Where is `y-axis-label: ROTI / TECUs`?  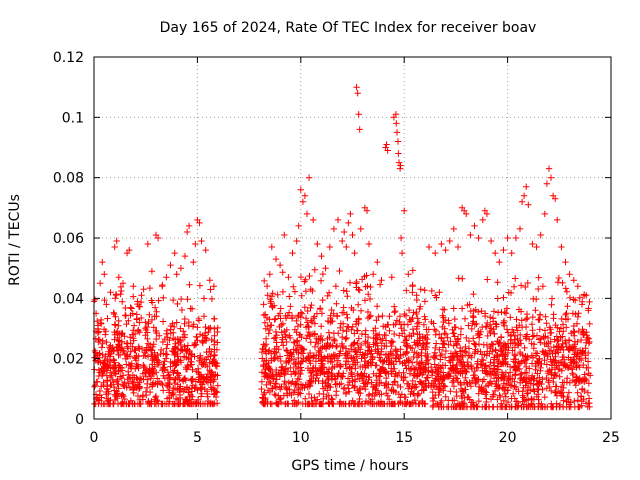
y-axis-label: ROTI / TECUs is located at coordinates (15, 240).